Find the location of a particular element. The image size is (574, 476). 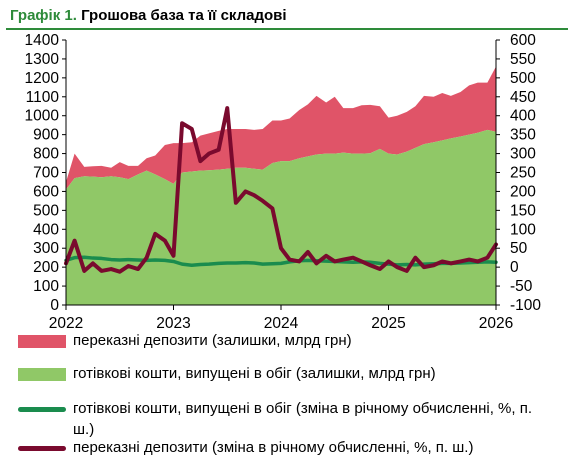

left-tick-label: 1000 is located at coordinates (42, 116).